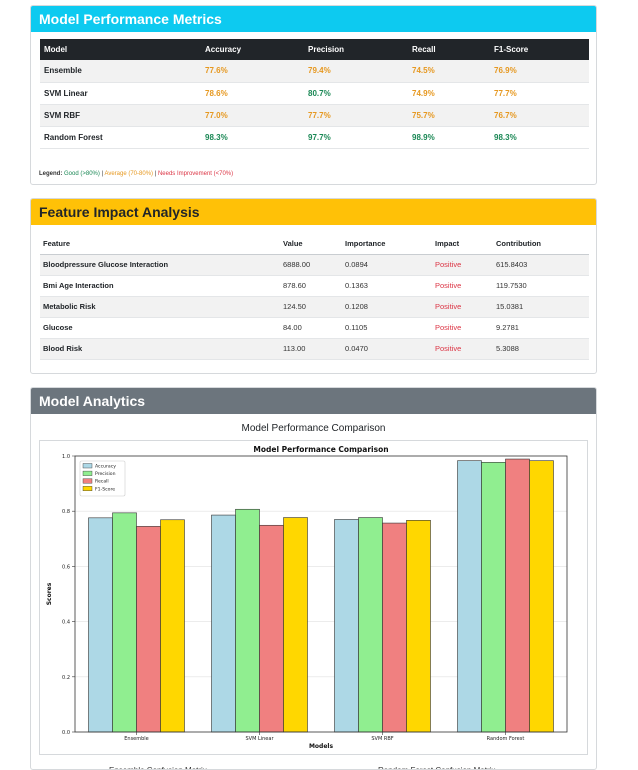 The width and height of the screenshot is (638, 770). What do you see at coordinates (119, 212) in the screenshot?
I see `features-card-title: Feature Impact Analysis` at bounding box center [119, 212].